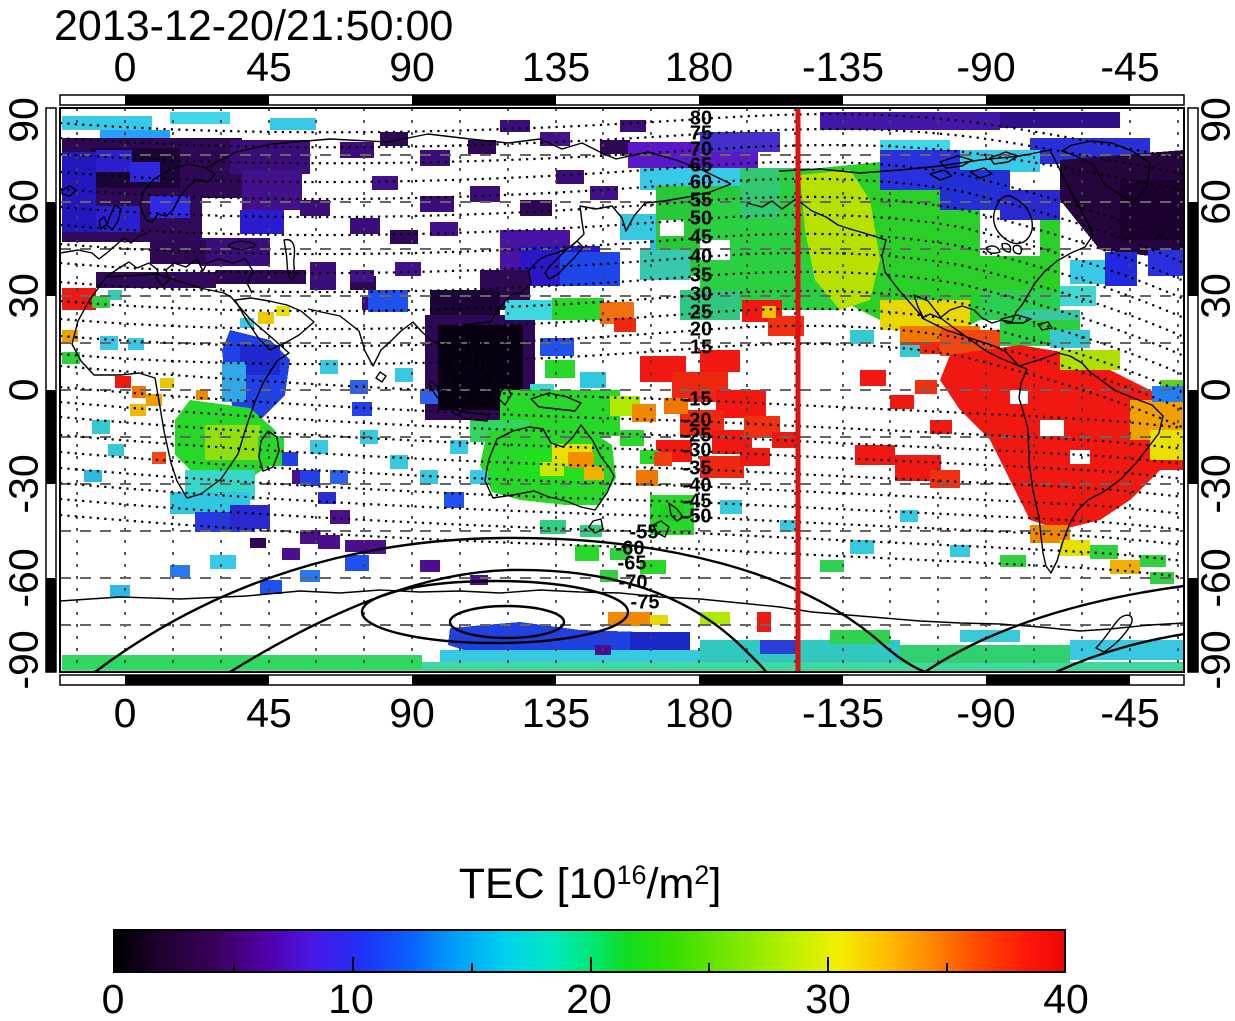  What do you see at coordinates (701, 133) in the screenshot?
I see `contour-label-n75: 75` at bounding box center [701, 133].